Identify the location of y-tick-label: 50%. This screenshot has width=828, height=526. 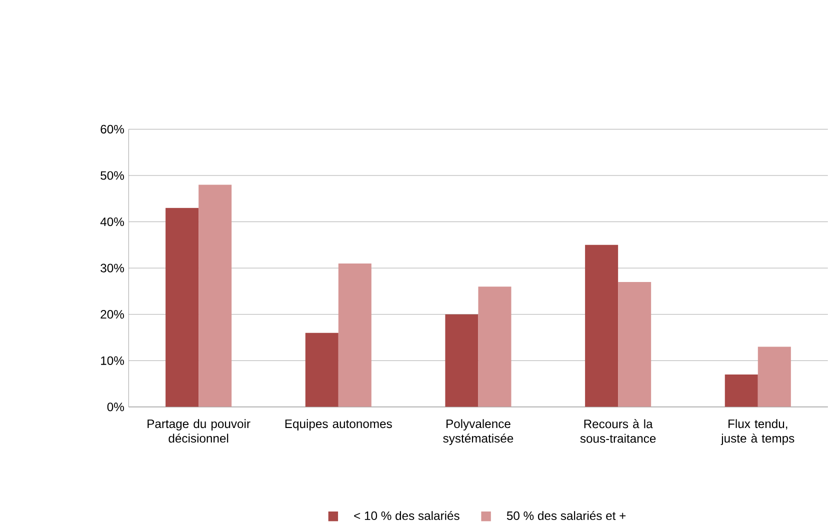
(112, 175).